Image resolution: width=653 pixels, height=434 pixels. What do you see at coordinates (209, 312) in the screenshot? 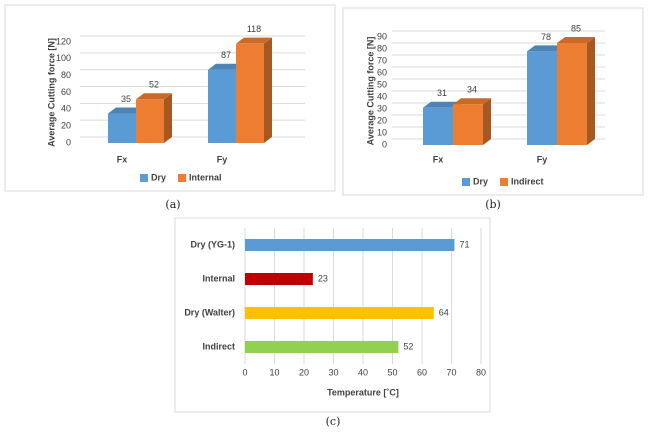
I see `y-tick-label: Dry (Walter)` at bounding box center [209, 312].